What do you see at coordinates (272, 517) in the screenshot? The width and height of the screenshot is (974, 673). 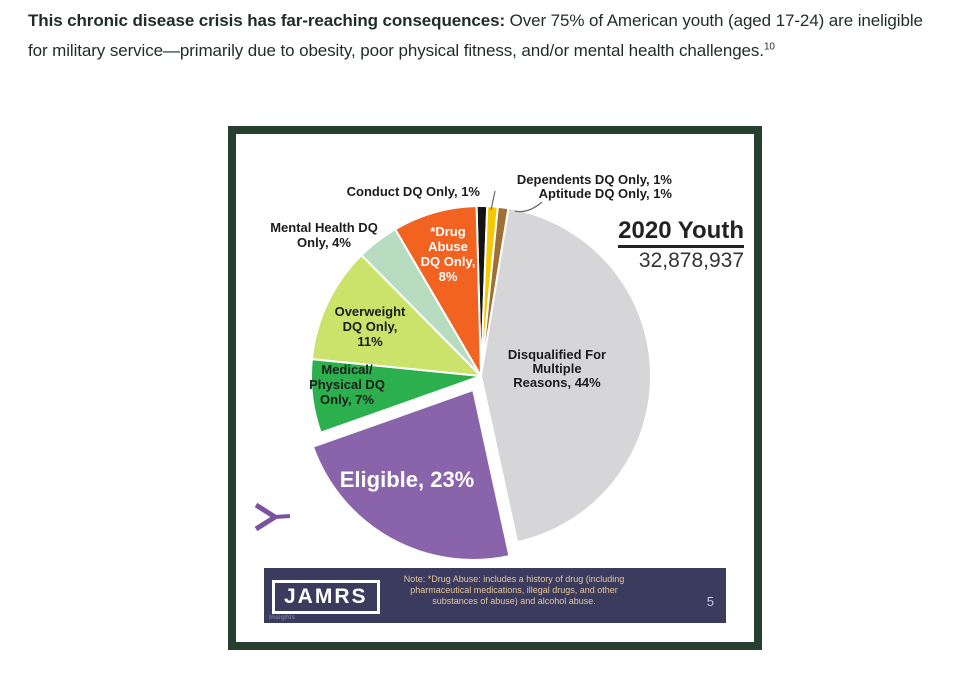 I see `eligible-arrow-icon` at bounding box center [272, 517].